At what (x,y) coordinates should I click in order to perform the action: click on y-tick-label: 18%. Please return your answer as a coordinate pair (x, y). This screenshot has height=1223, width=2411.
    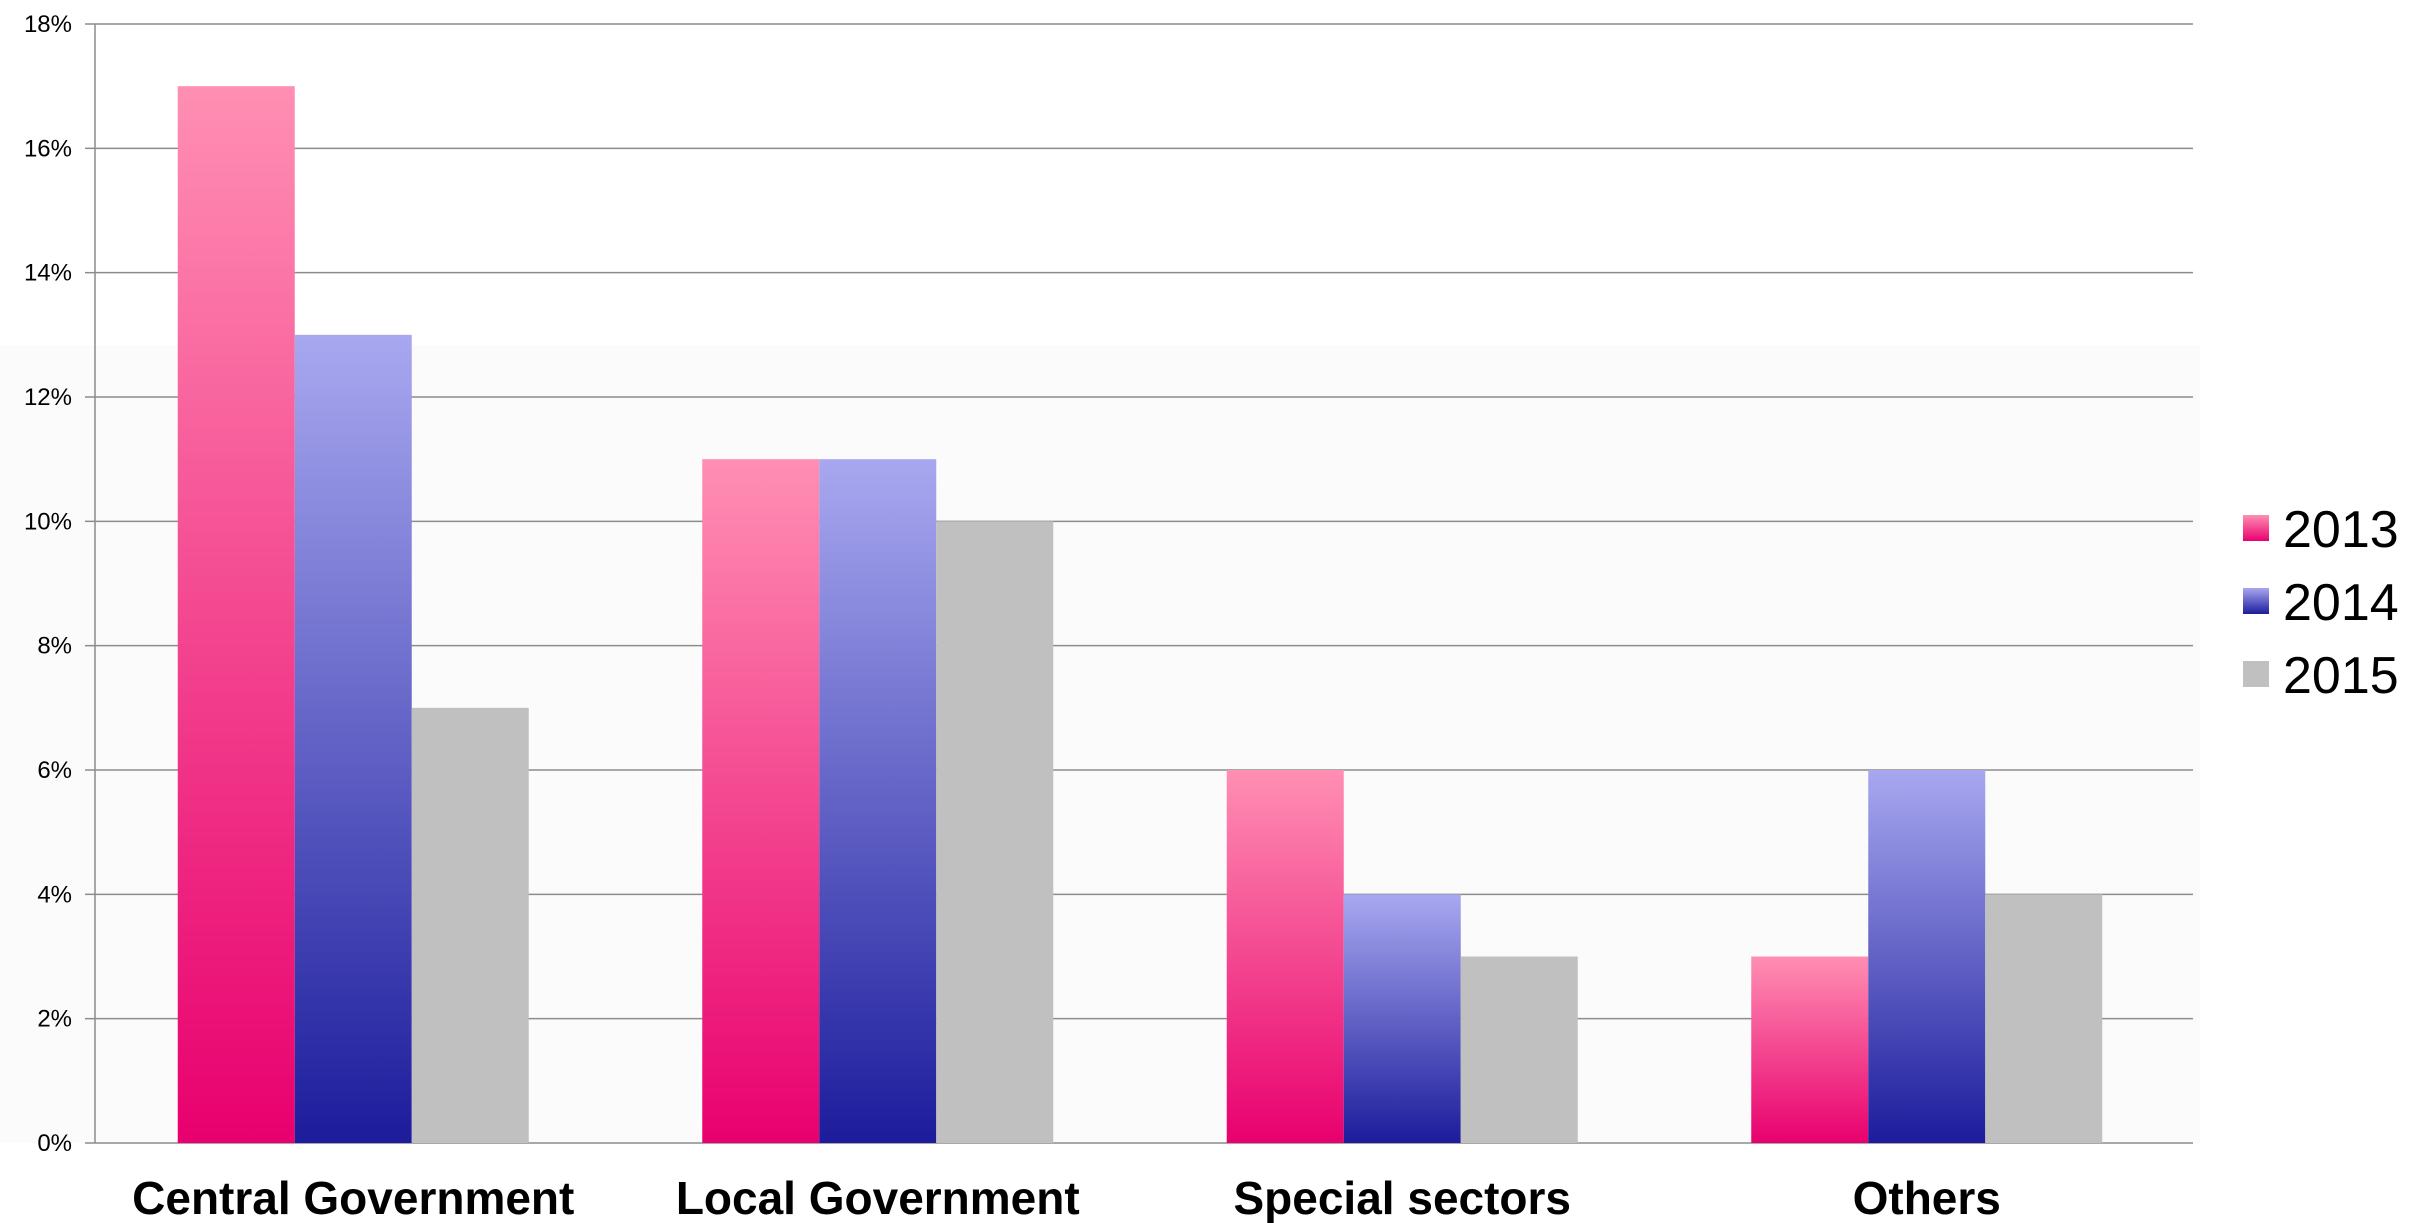
    Looking at the image, I should click on (48, 24).